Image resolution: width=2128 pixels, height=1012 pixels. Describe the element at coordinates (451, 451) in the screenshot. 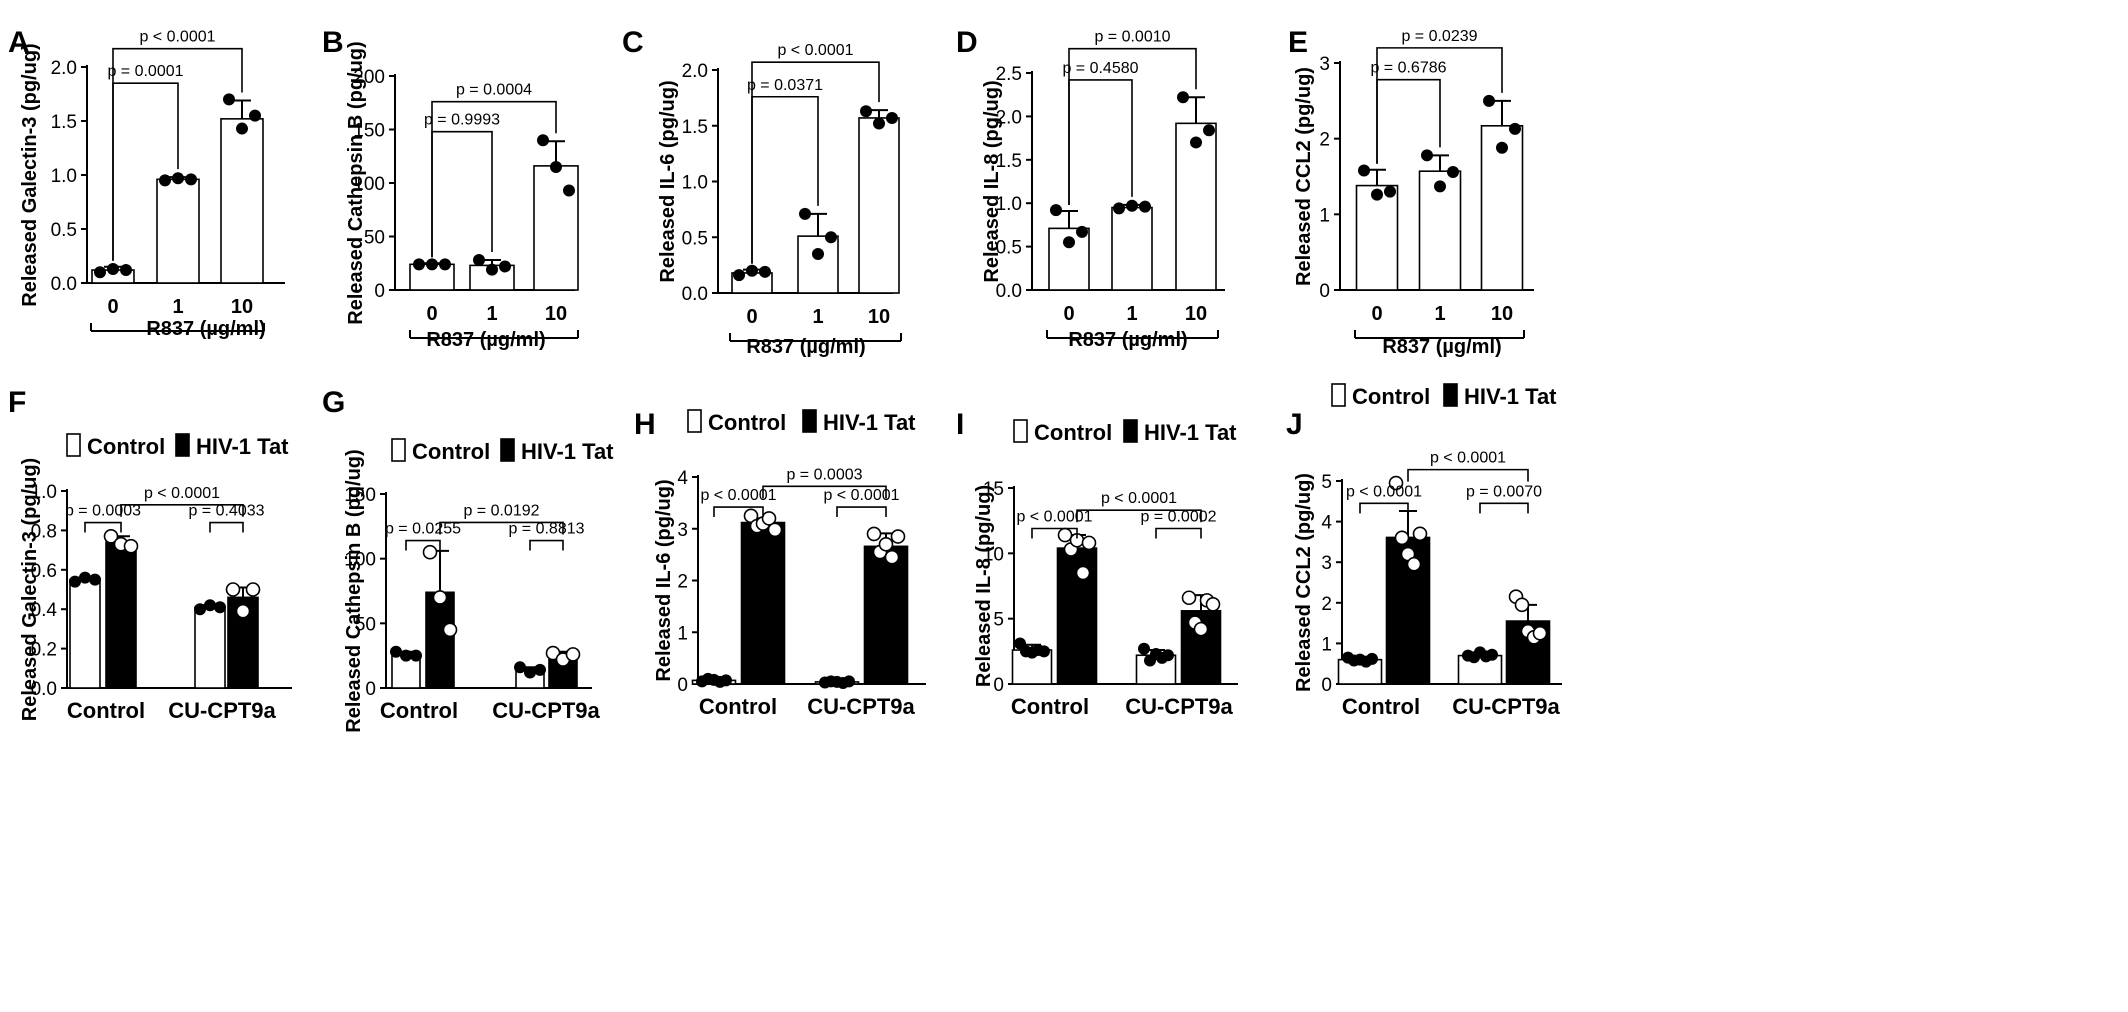

I see `legend-label: Control` at that location.